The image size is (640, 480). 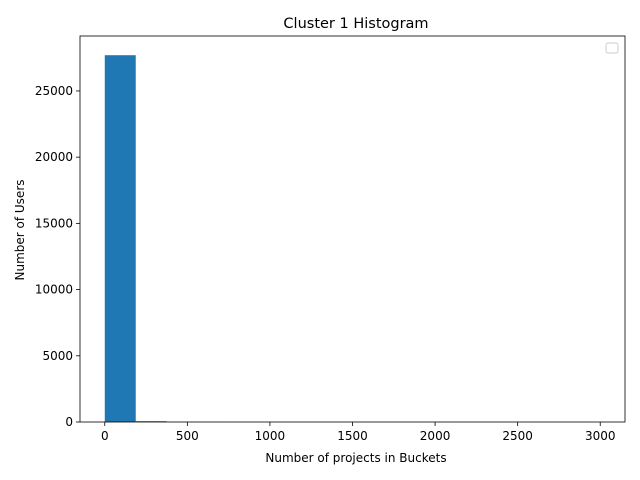 What do you see at coordinates (270, 436) in the screenshot?
I see `x-tick-label: 1000` at bounding box center [270, 436].